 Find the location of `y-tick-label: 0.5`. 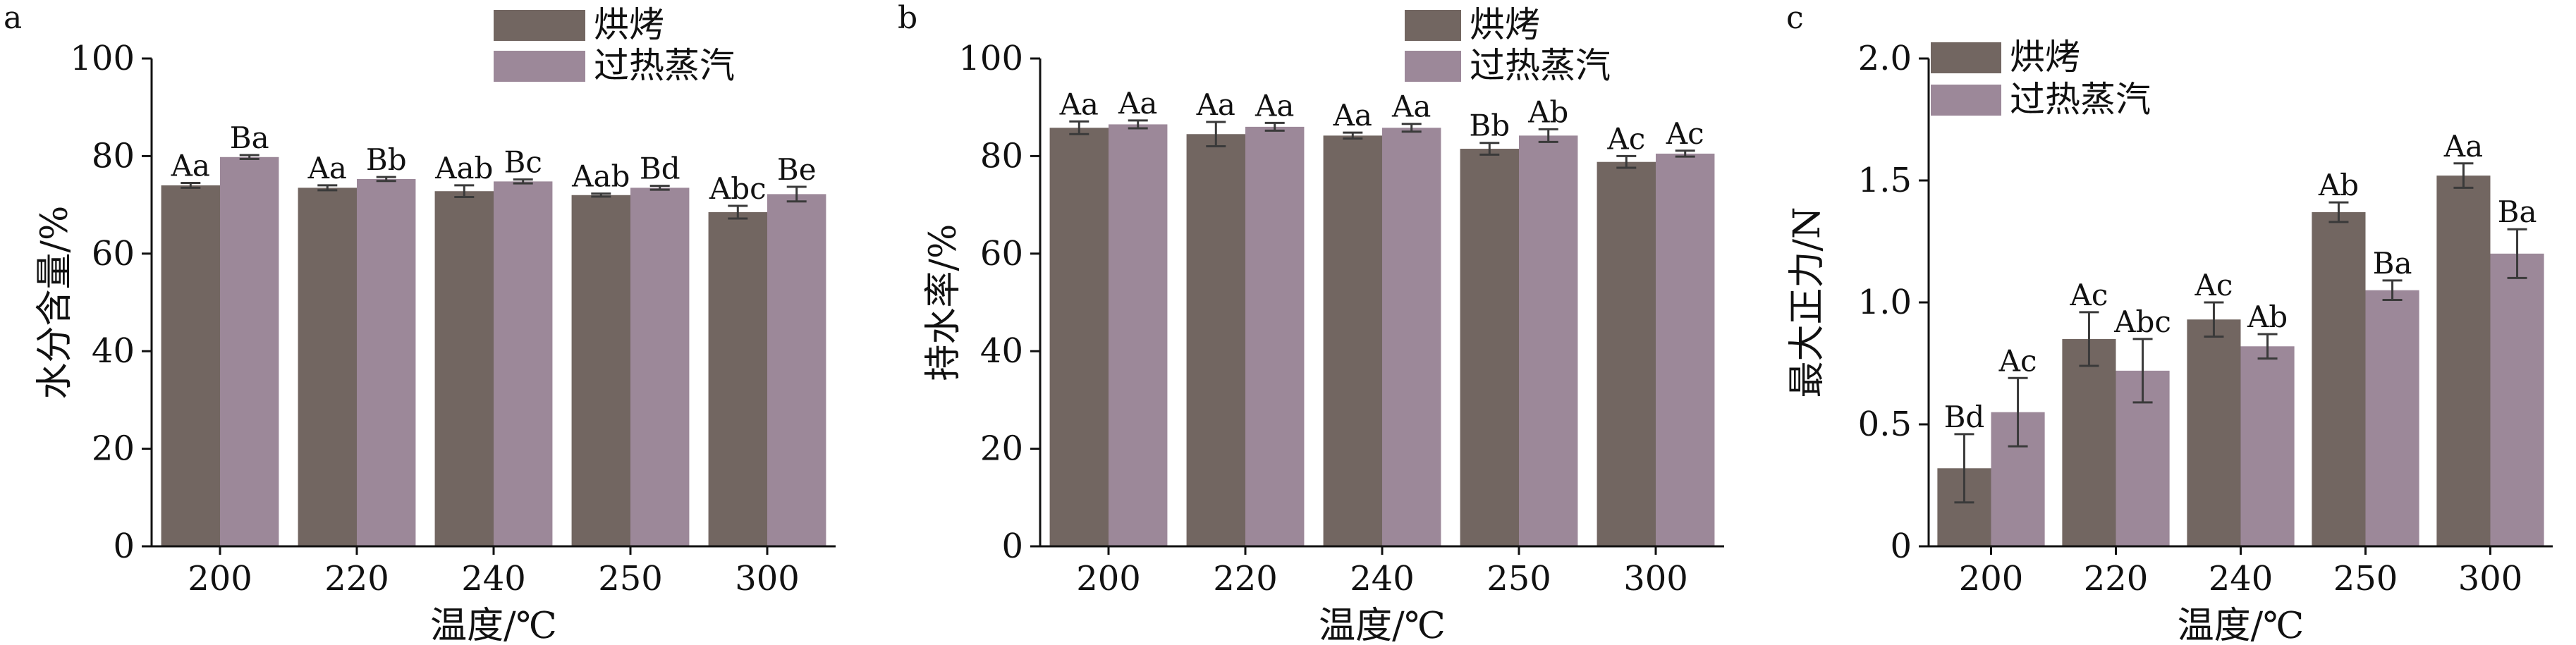

y-tick-label: 0.5 is located at coordinates (1885, 425).